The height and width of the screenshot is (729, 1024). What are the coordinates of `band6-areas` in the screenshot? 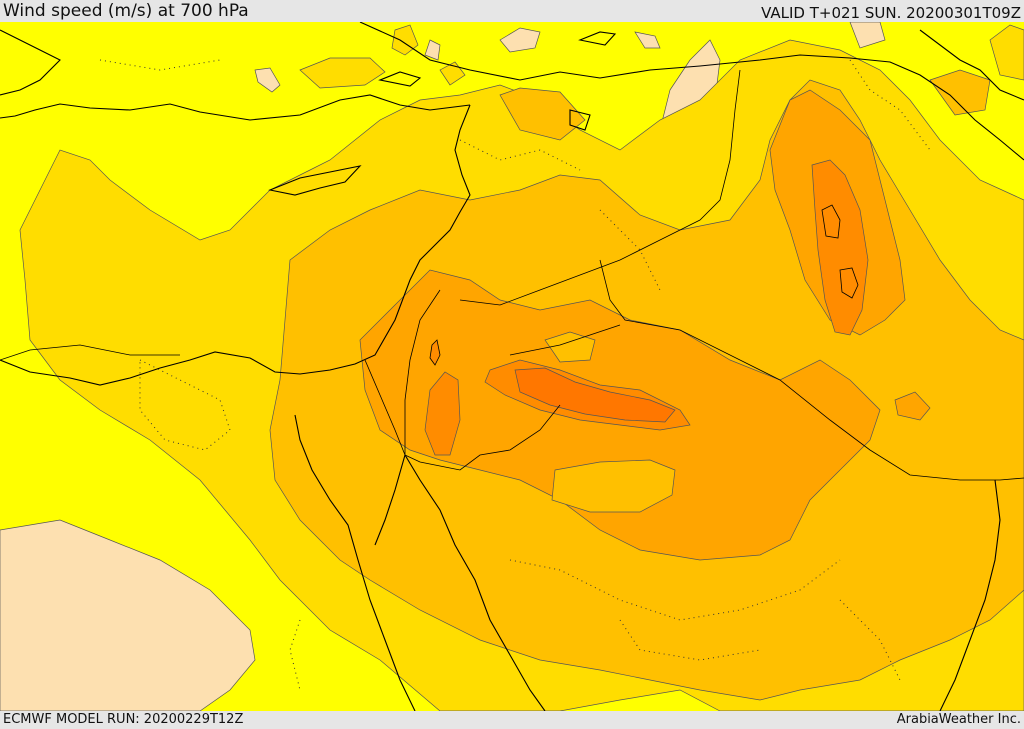 It's located at (595, 395).